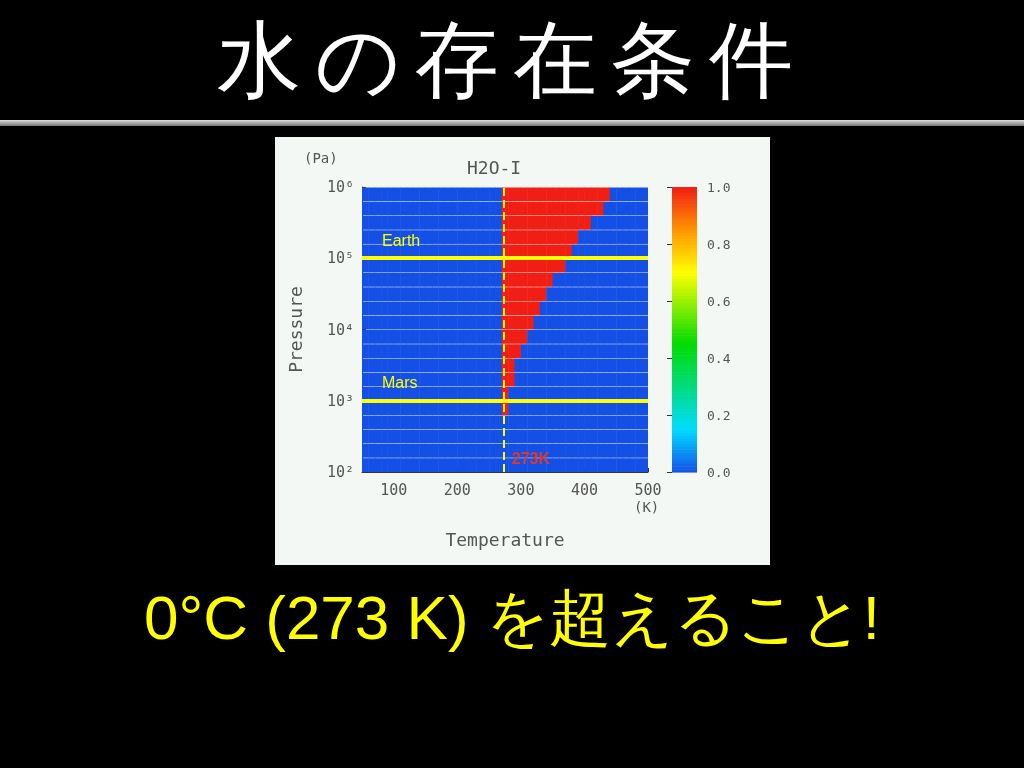  What do you see at coordinates (511, 618) in the screenshot?
I see `text: 0°C (273 K) を超えること!` at bounding box center [511, 618].